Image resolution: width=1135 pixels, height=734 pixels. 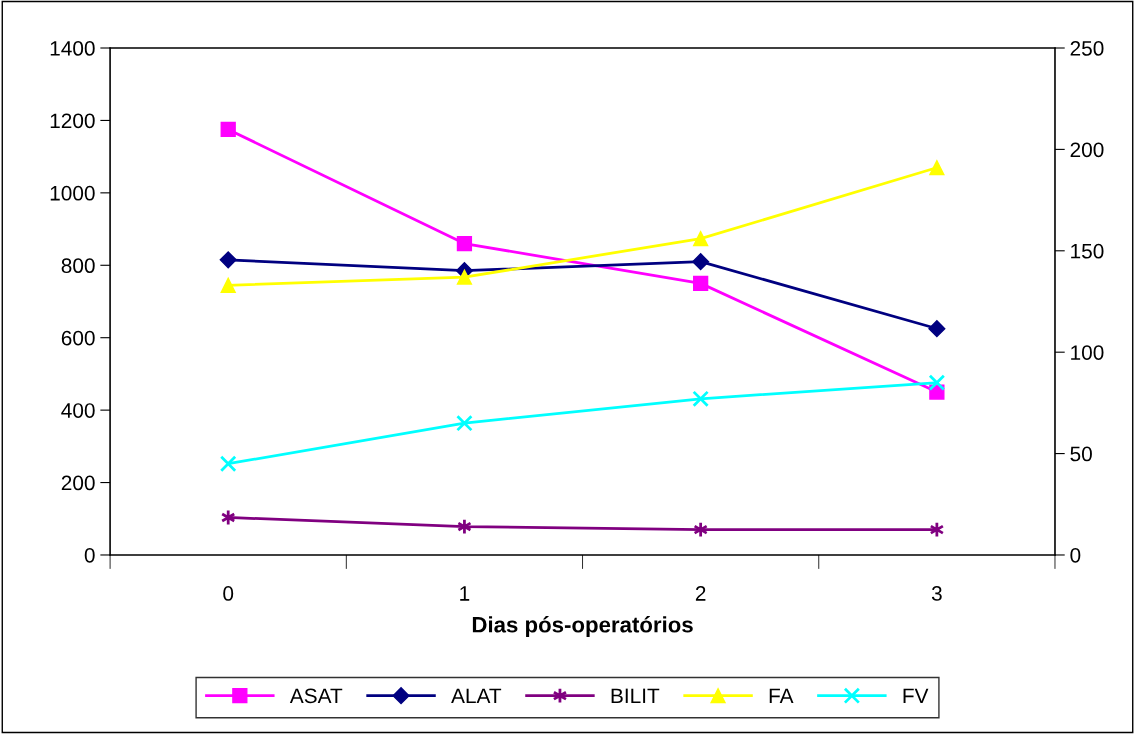 What do you see at coordinates (916, 695) in the screenshot?
I see `legend-label: FV` at bounding box center [916, 695].